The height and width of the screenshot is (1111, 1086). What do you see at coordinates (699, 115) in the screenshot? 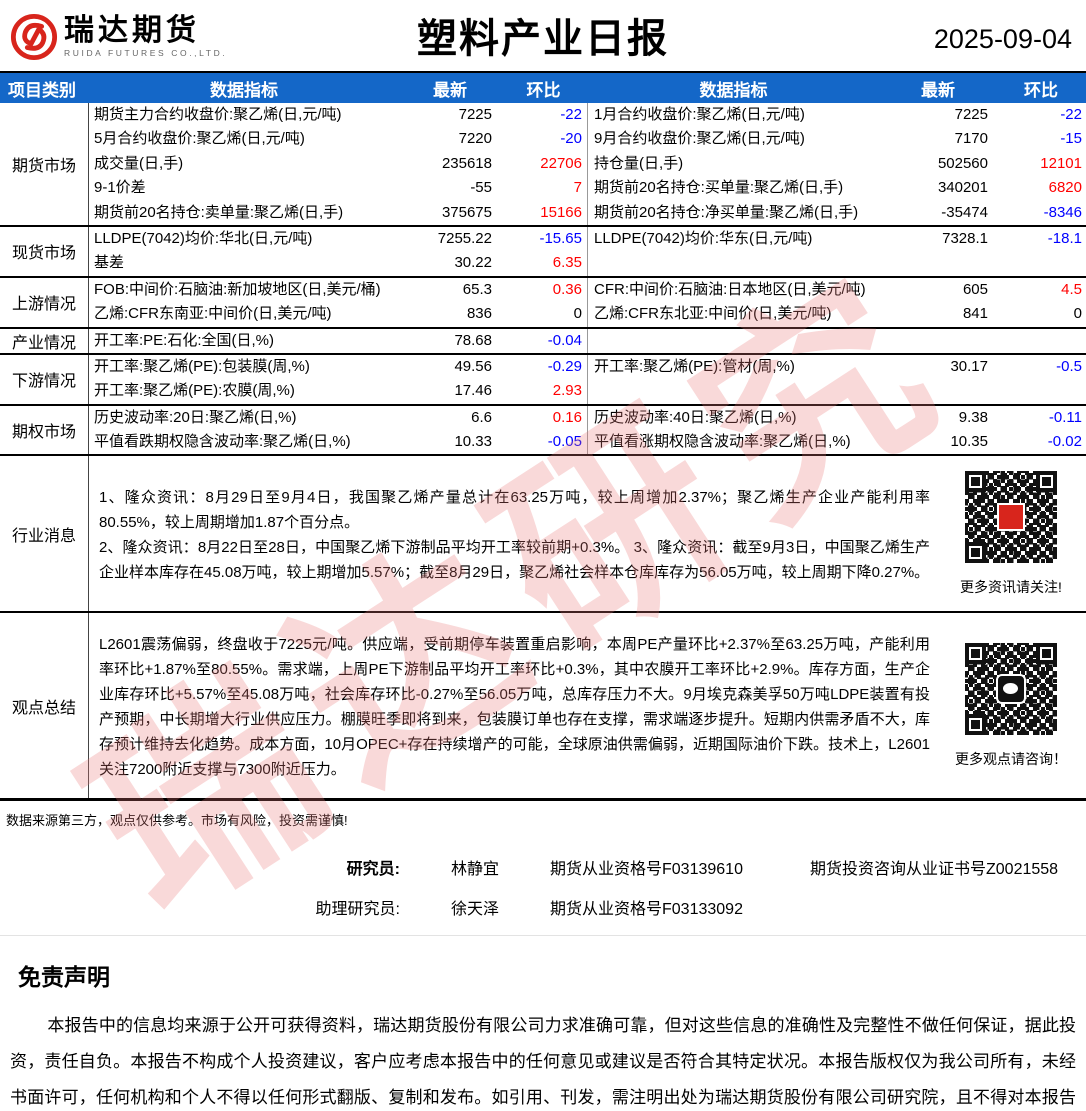
I see `indicator-label: 1月合约收盘价:聚乙烯(日,元/吨)` at bounding box center [699, 115].